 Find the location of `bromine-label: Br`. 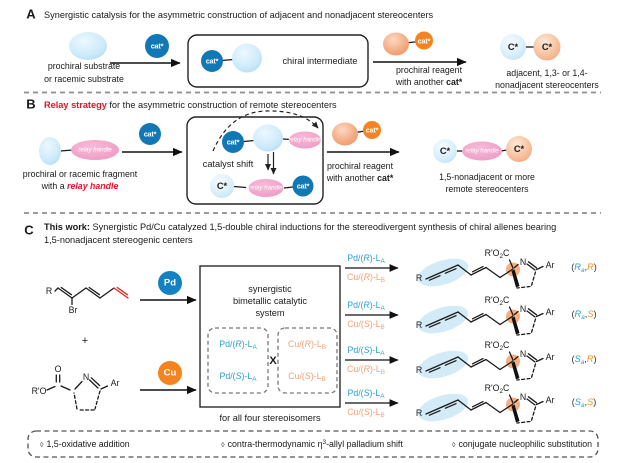

bromine-label: Br is located at coordinates (73, 310).